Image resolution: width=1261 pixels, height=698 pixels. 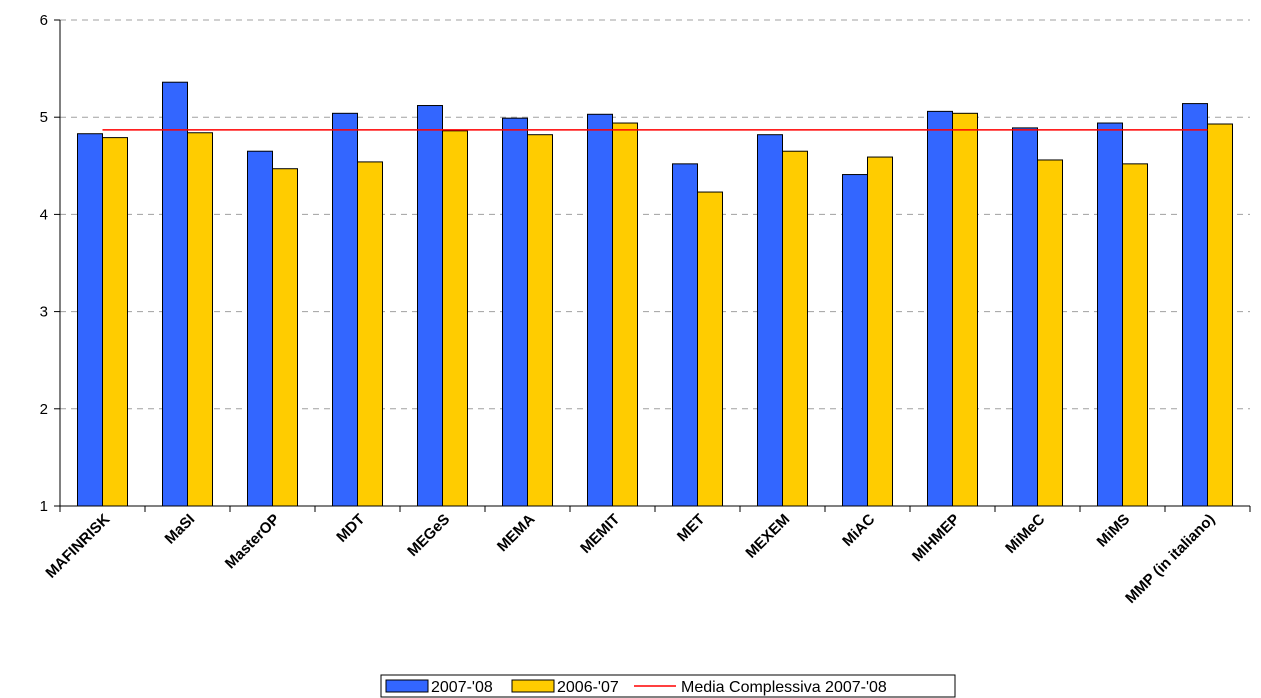 I want to click on x-tick-label: MEMA, so click(x=516, y=533).